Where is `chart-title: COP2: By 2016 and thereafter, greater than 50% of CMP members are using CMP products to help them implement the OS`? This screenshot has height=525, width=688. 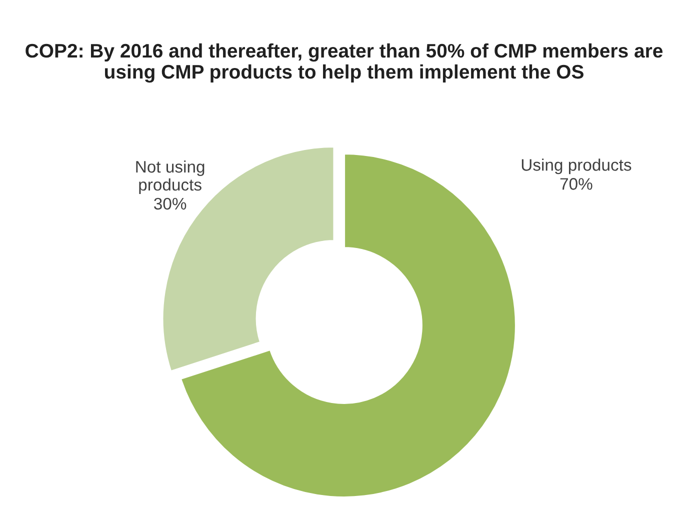
chart-title: COP2: By 2016 and thereafter, greater than 50% of CMP members are using CMP products to help them implement the OS is located at coordinates (344, 63).